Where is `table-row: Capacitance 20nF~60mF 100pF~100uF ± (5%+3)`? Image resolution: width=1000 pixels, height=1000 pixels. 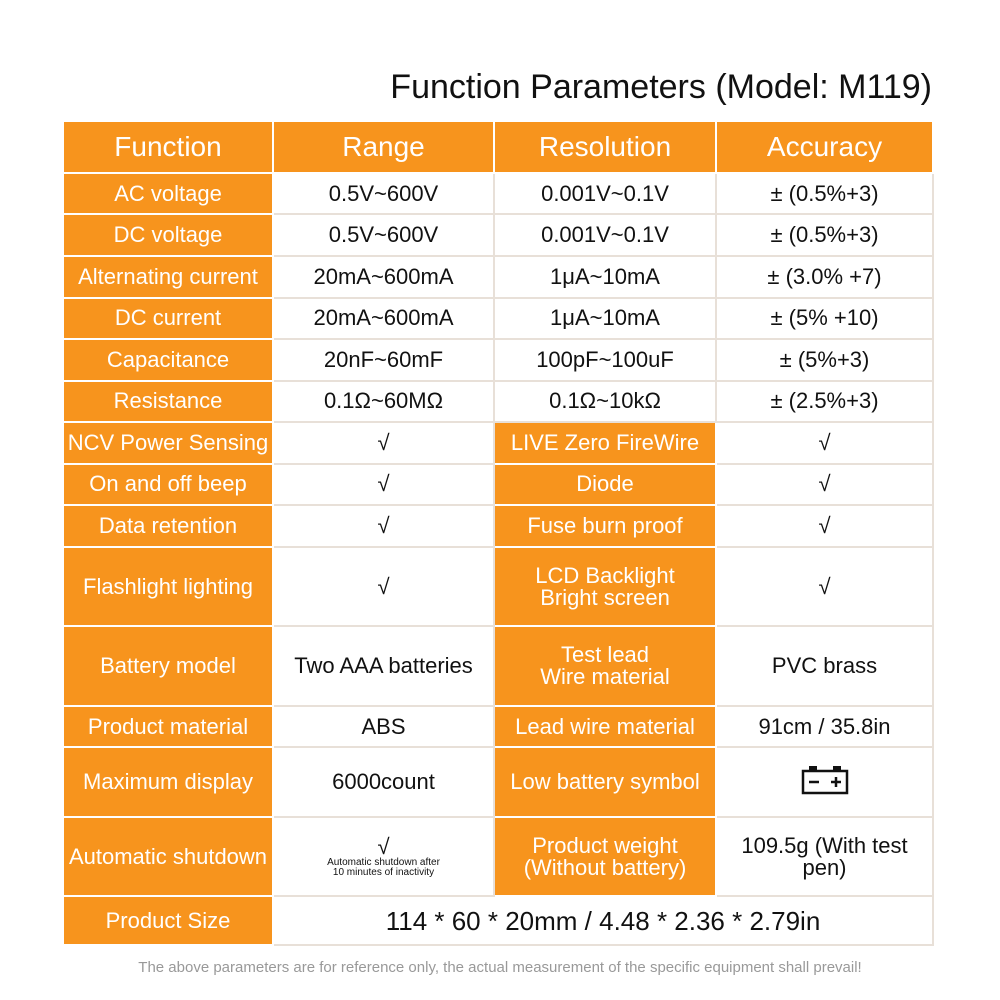 table-row: Capacitance 20nF~60mF 100pF~100uF ± (5%+3) is located at coordinates (498, 360).